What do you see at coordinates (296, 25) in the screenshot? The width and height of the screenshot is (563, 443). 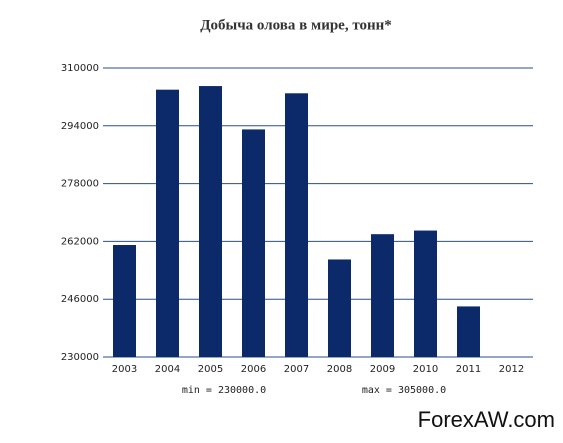 I see `chart-title: Добыча олова в мире, тонн*` at bounding box center [296, 25].